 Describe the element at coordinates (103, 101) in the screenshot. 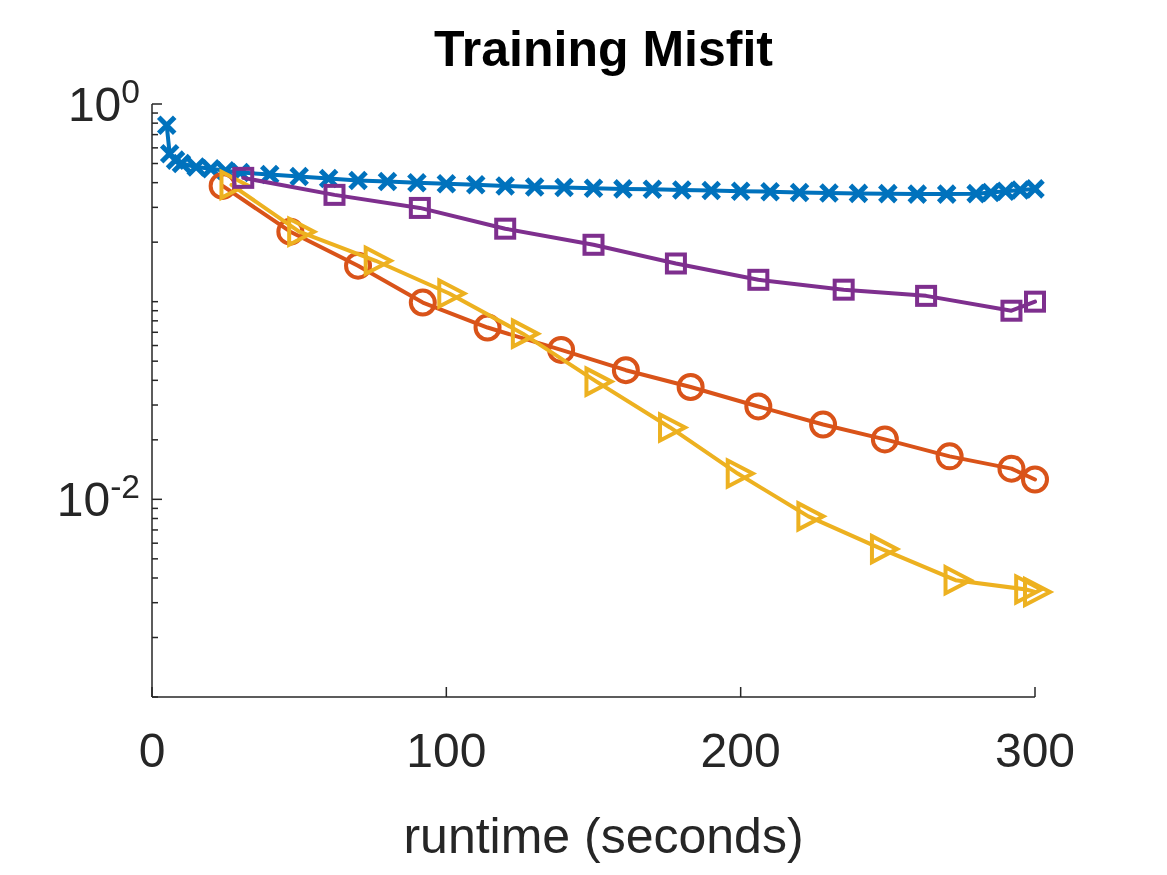

I see `y-tick-label: 10$^{0}$` at that location.